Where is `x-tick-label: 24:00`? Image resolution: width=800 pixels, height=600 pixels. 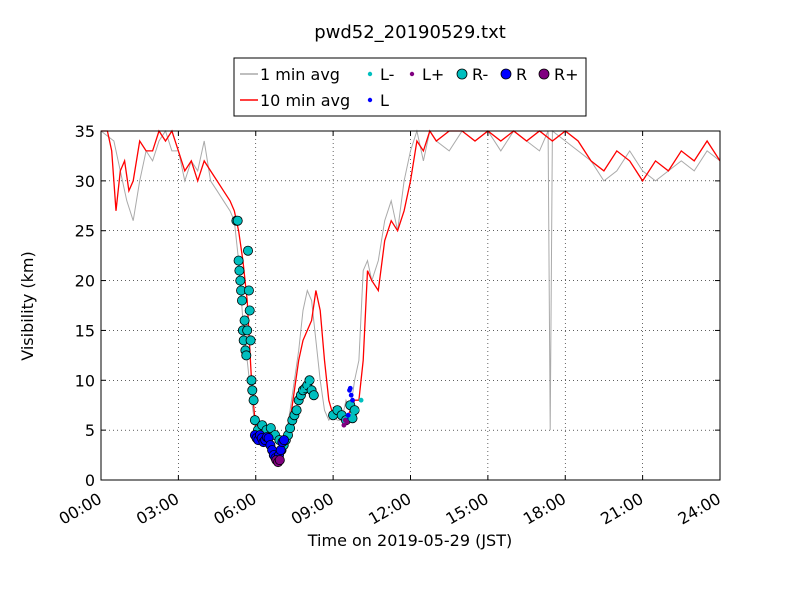
x-tick-label: 24:00 is located at coordinates (699, 509).